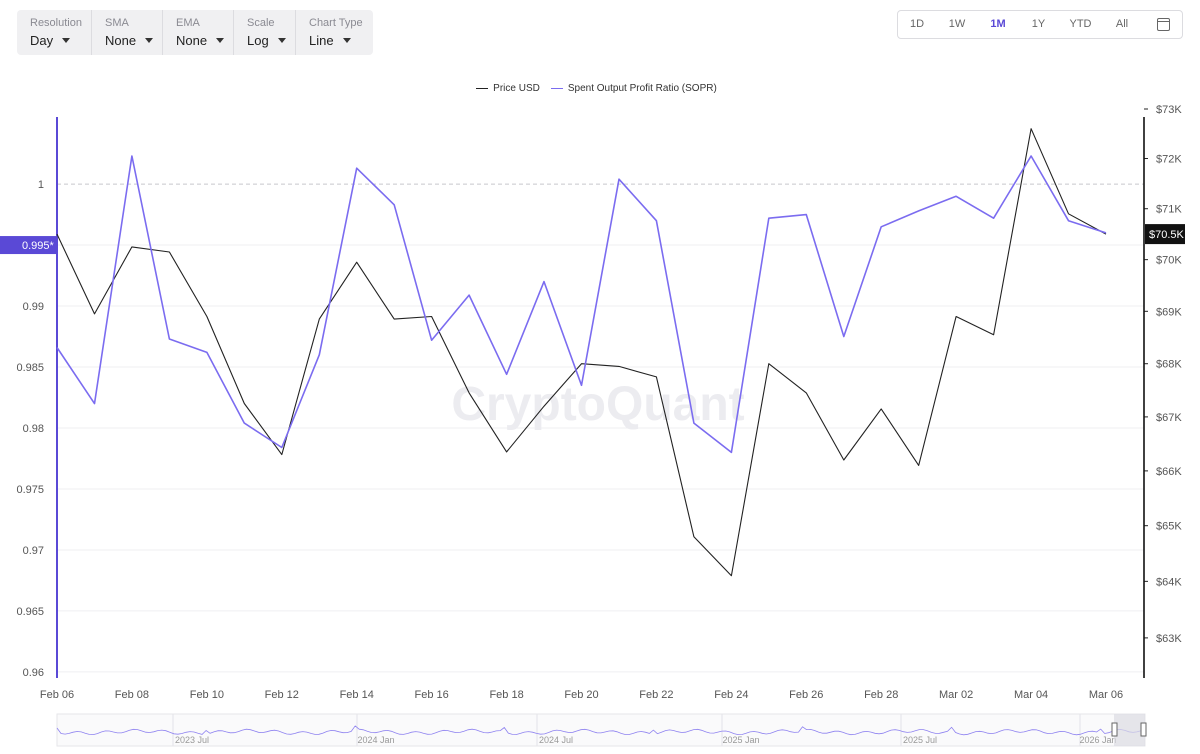 This screenshot has width=1200, height=754. Describe the element at coordinates (516, 88) in the screenshot. I see `legend-label-price: Price USD` at that location.